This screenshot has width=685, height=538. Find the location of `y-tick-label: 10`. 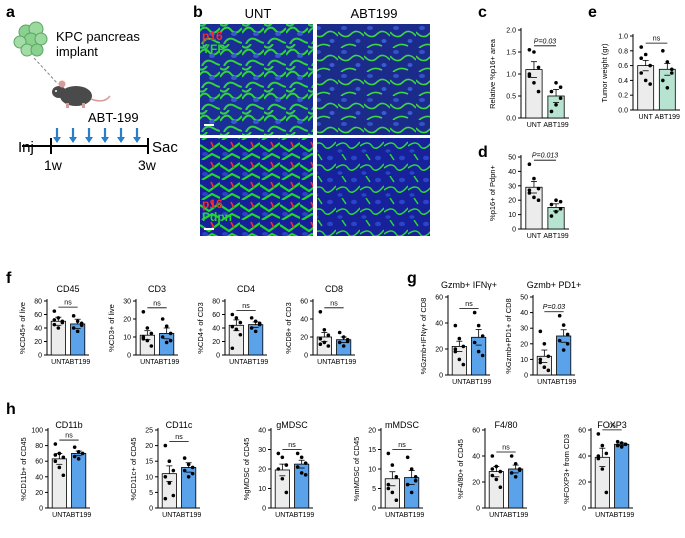

y-tick-label: 10 is located at coordinates (262, 489).